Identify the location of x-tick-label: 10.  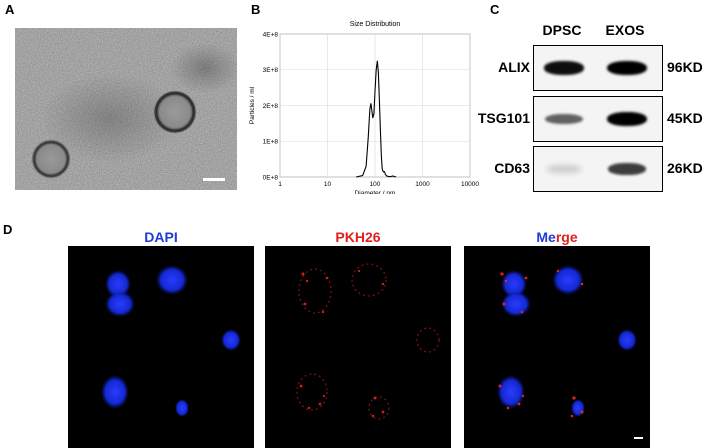
(328, 184).